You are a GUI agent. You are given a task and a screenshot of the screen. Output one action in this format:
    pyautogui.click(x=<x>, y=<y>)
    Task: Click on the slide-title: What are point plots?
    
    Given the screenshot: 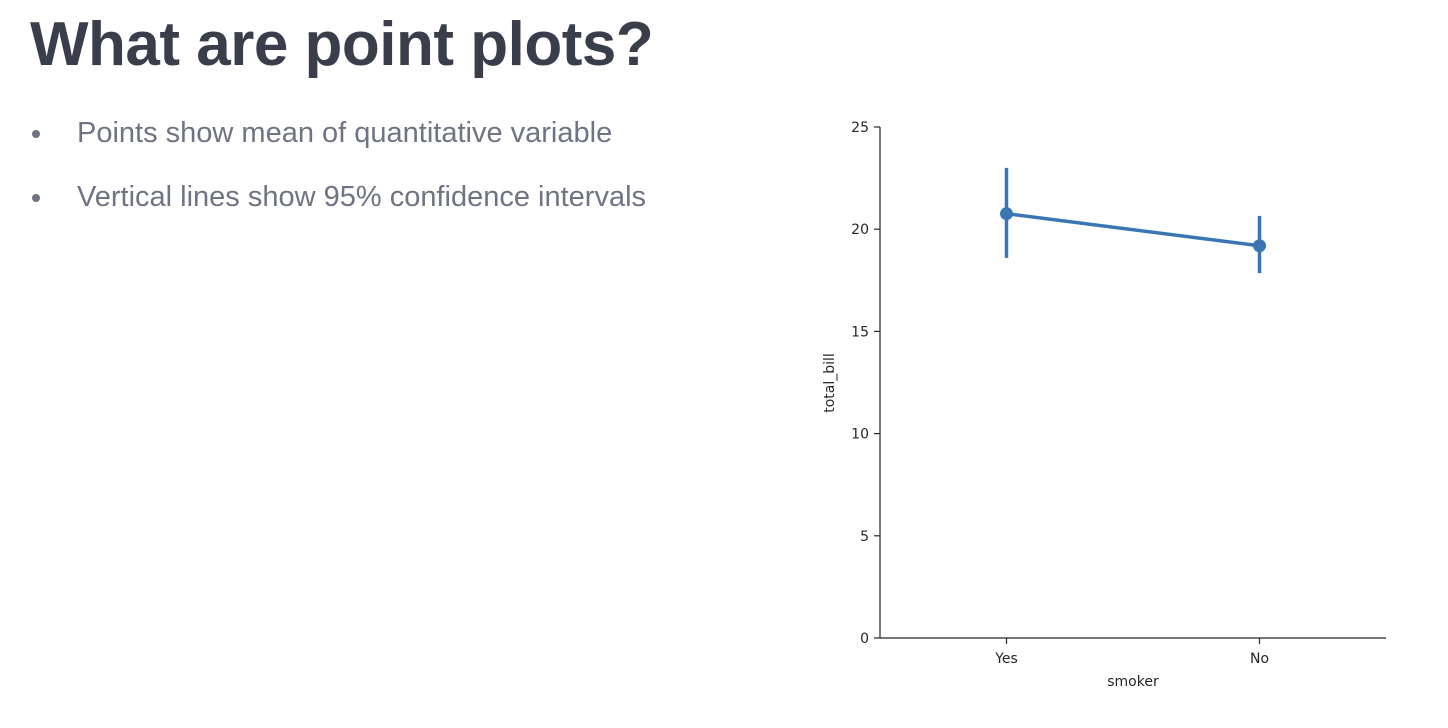 What is the action you would take?
    pyautogui.click(x=342, y=44)
    